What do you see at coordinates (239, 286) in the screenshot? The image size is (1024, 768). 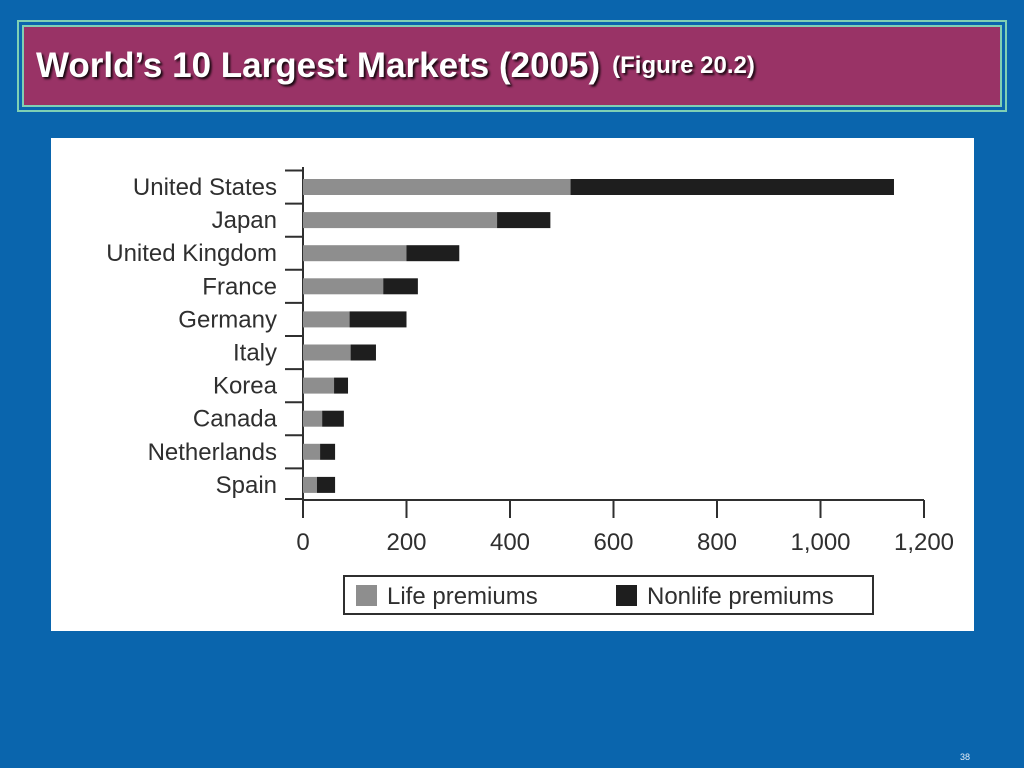 I see `category-label: France` at bounding box center [239, 286].